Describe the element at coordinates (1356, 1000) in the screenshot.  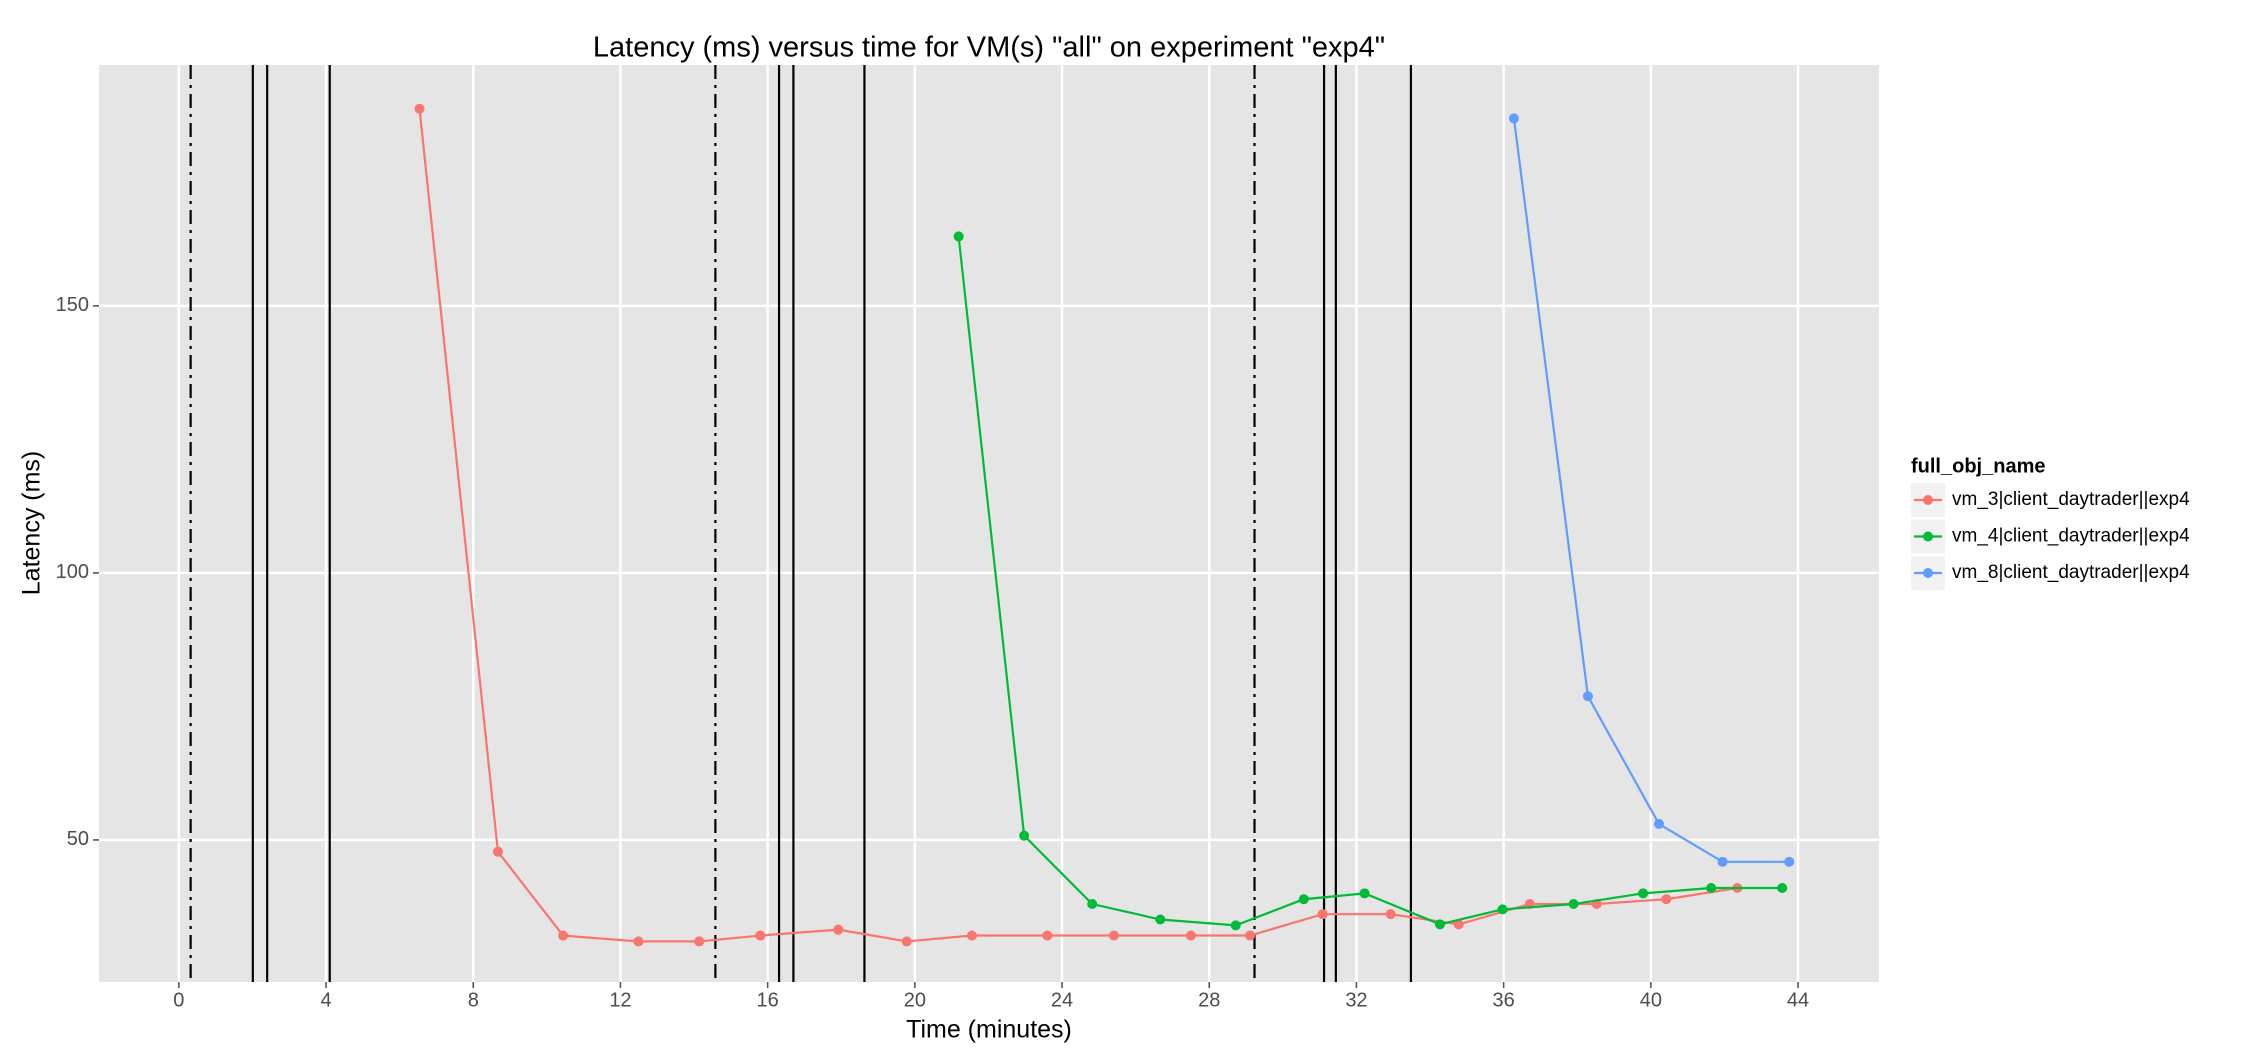
I see `x-tick-label: 32` at that location.